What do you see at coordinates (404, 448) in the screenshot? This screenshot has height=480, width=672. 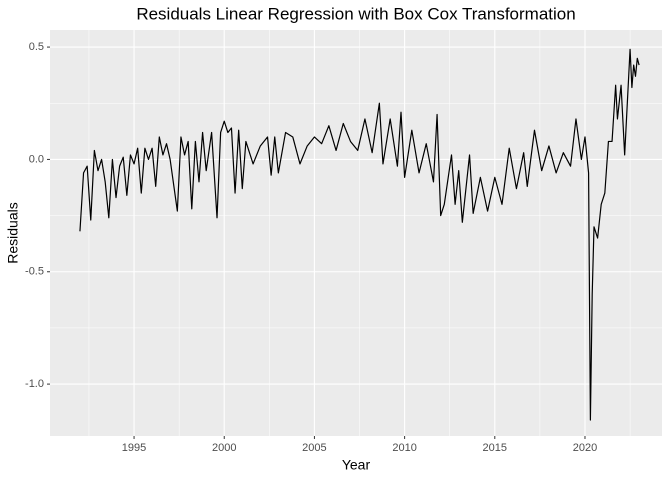 I see `x-tick-label: 2010` at bounding box center [404, 448].